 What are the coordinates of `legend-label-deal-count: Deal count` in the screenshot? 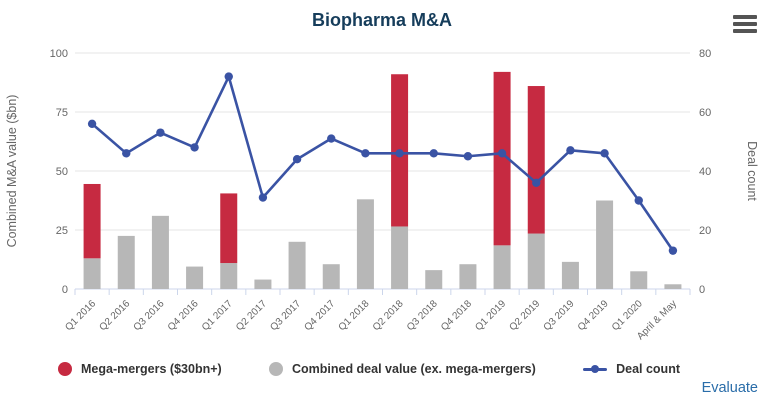 It's located at (648, 369).